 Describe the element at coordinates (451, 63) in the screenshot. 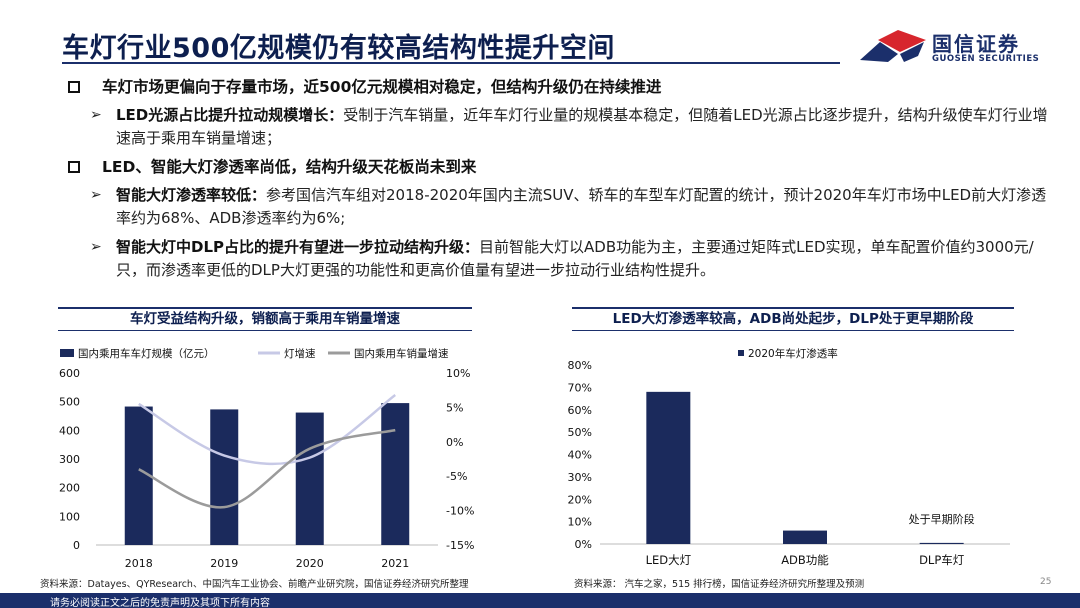

I see `title-divider` at that location.